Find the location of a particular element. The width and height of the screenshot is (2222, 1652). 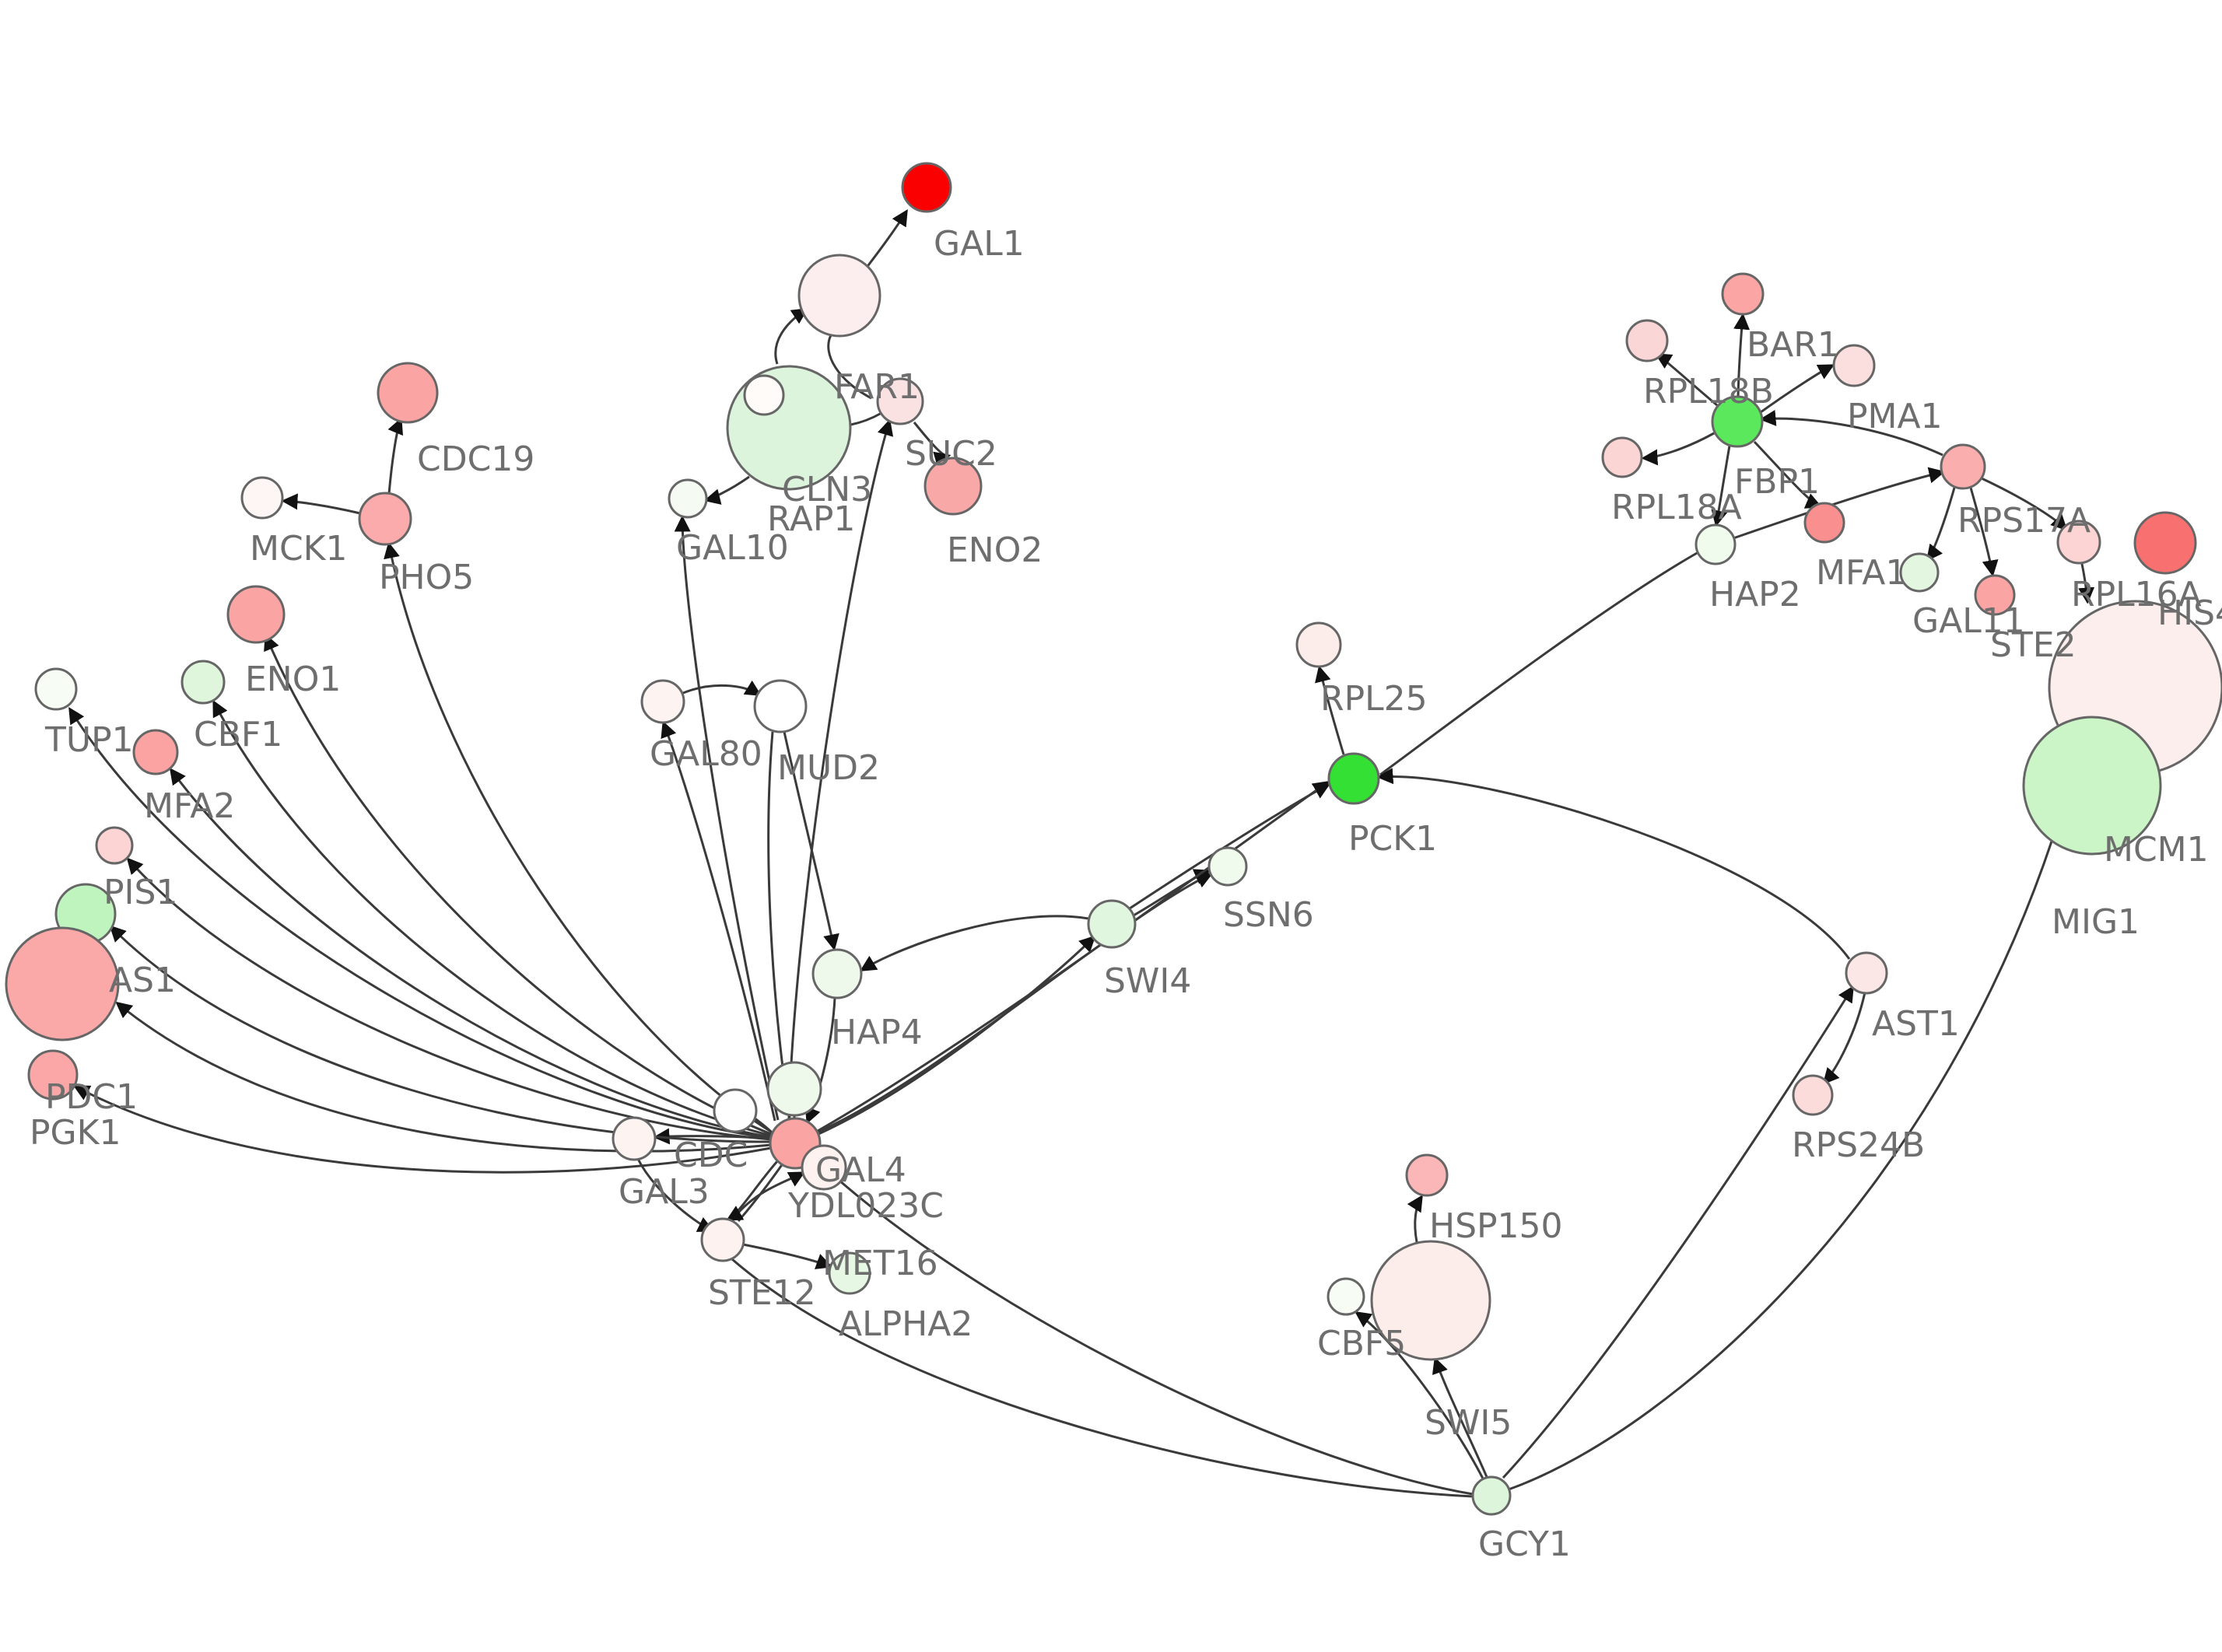

graph-node-ste2 is located at coordinates (1995, 595).